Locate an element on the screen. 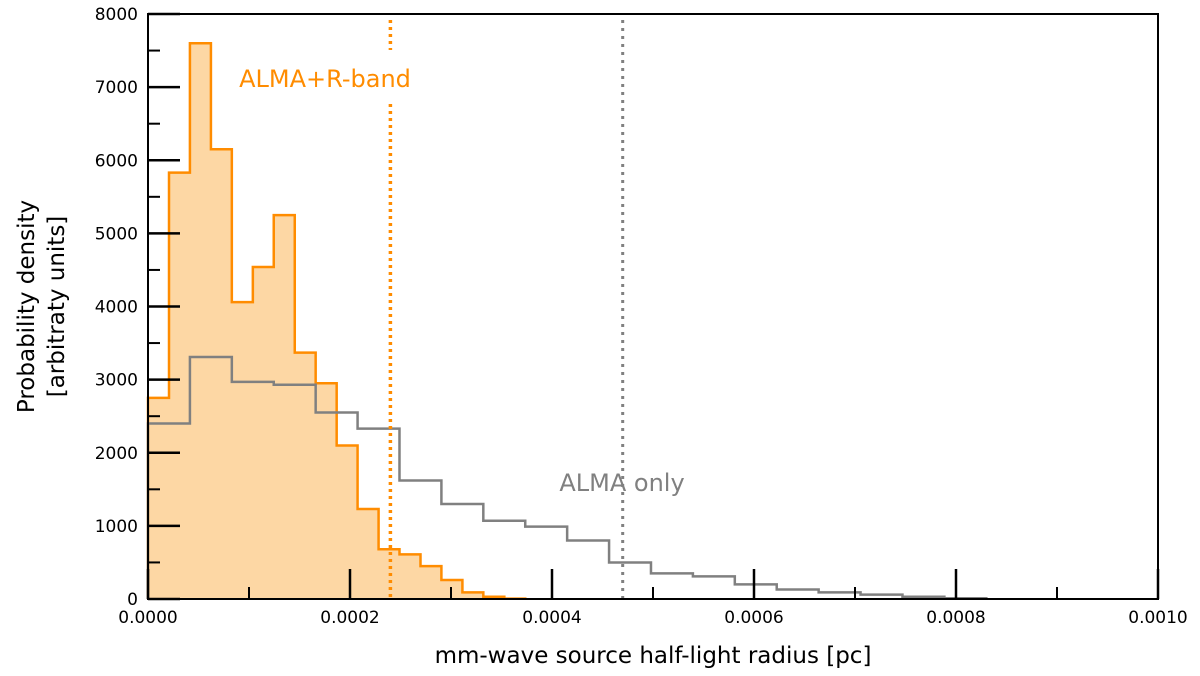 The width and height of the screenshot is (1200, 676). x-tick-label: 0.0000 is located at coordinates (147, 618).